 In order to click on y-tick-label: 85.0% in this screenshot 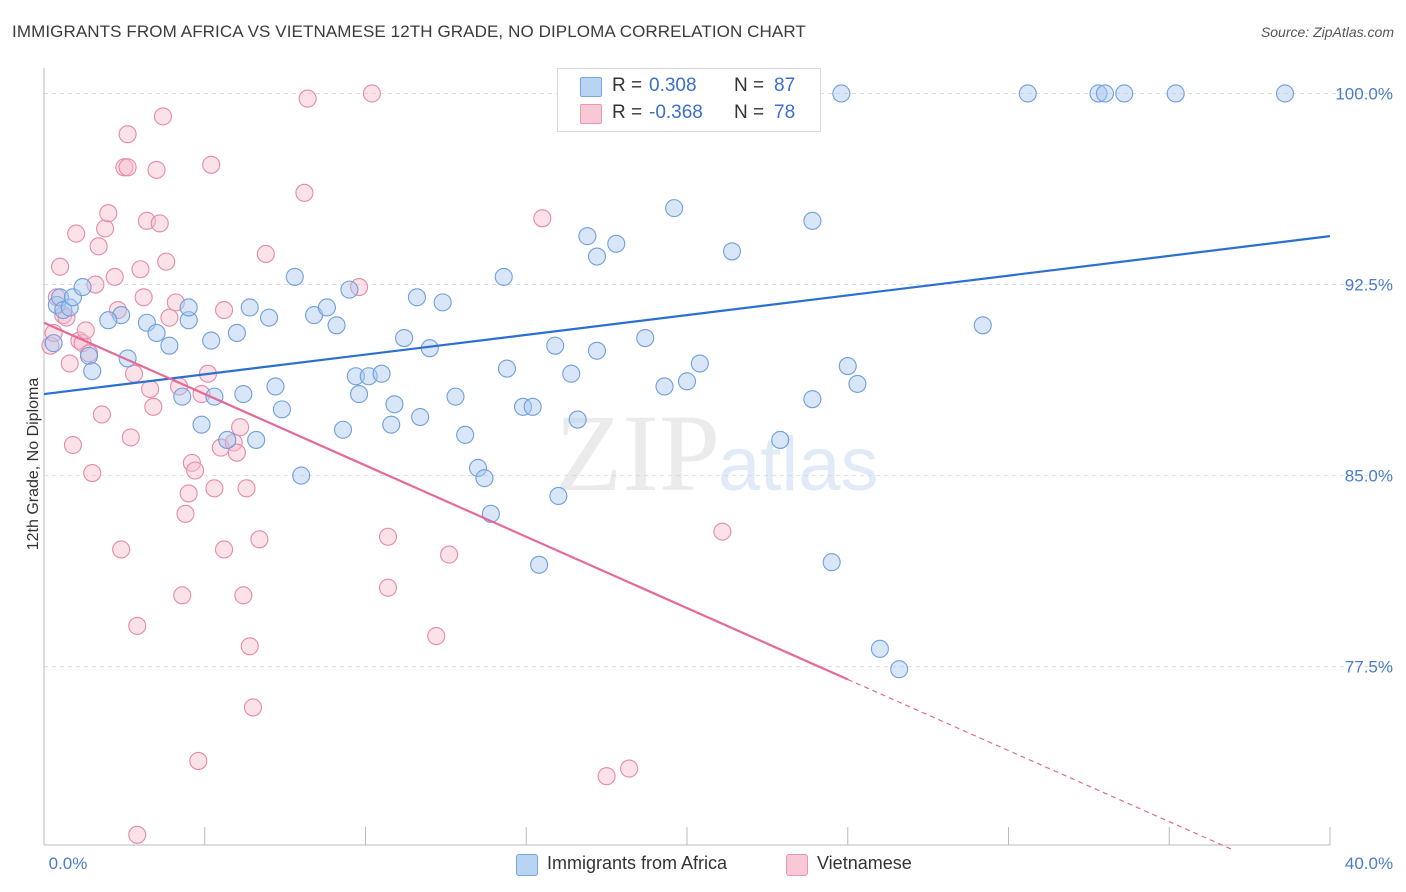, I will do `click(1369, 476)`.